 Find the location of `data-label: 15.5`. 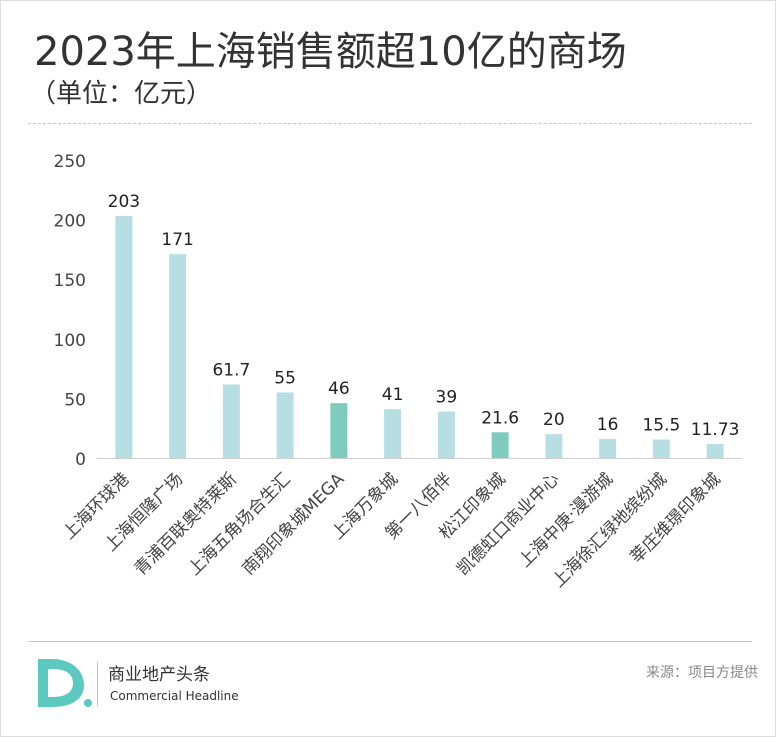

data-label: 15.5 is located at coordinates (661, 426).